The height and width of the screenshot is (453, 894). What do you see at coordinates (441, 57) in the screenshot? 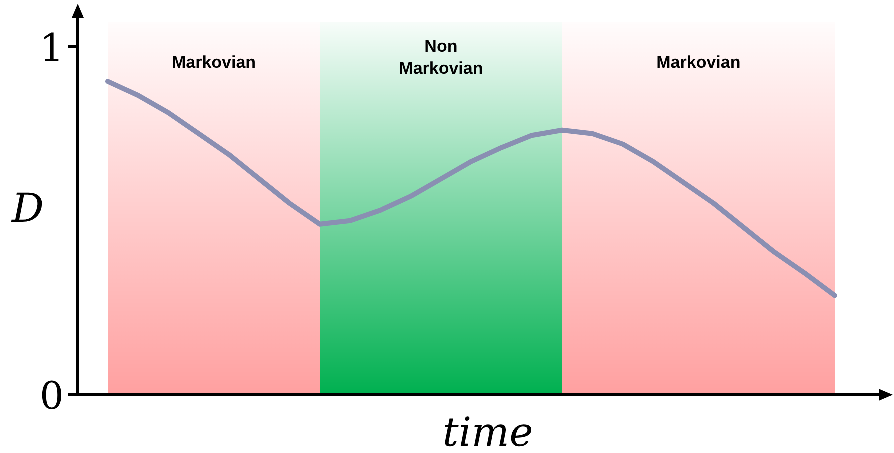
I see `annotation: Non Markovian` at bounding box center [441, 57].